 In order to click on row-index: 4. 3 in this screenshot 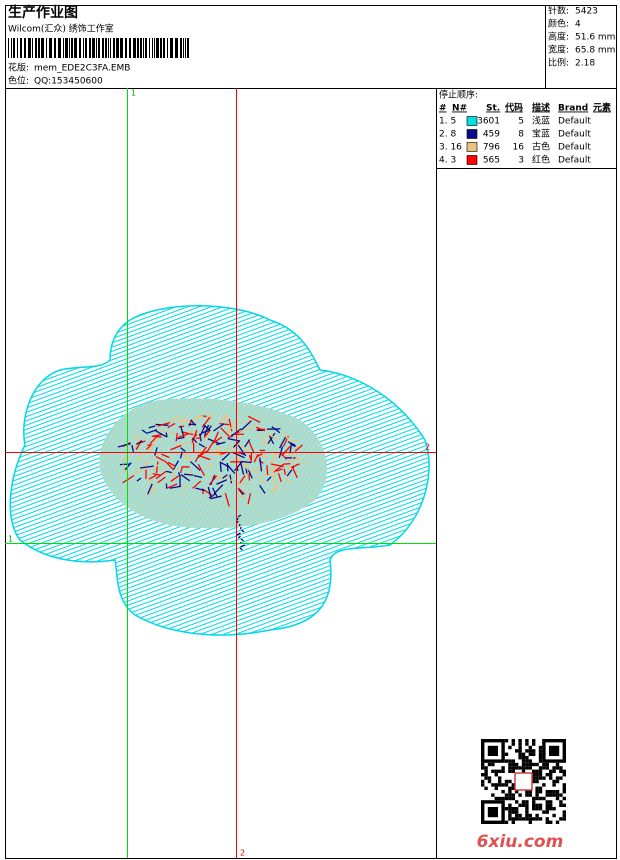, I will do `click(447, 161)`.